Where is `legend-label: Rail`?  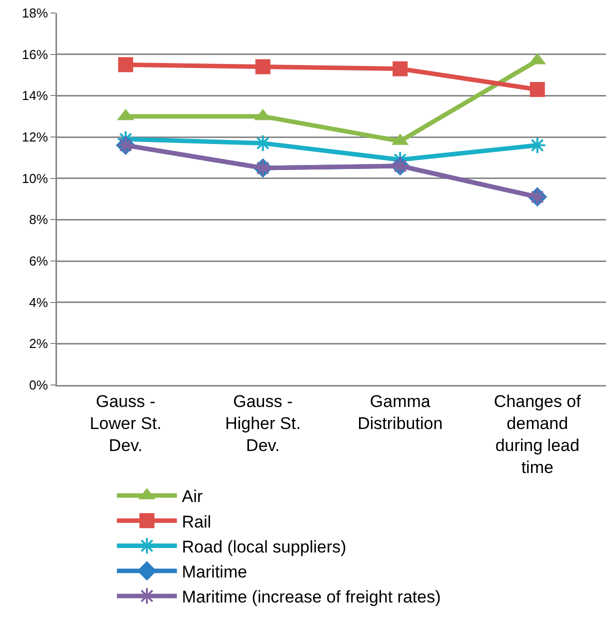 legend-label: Rail is located at coordinates (197, 522).